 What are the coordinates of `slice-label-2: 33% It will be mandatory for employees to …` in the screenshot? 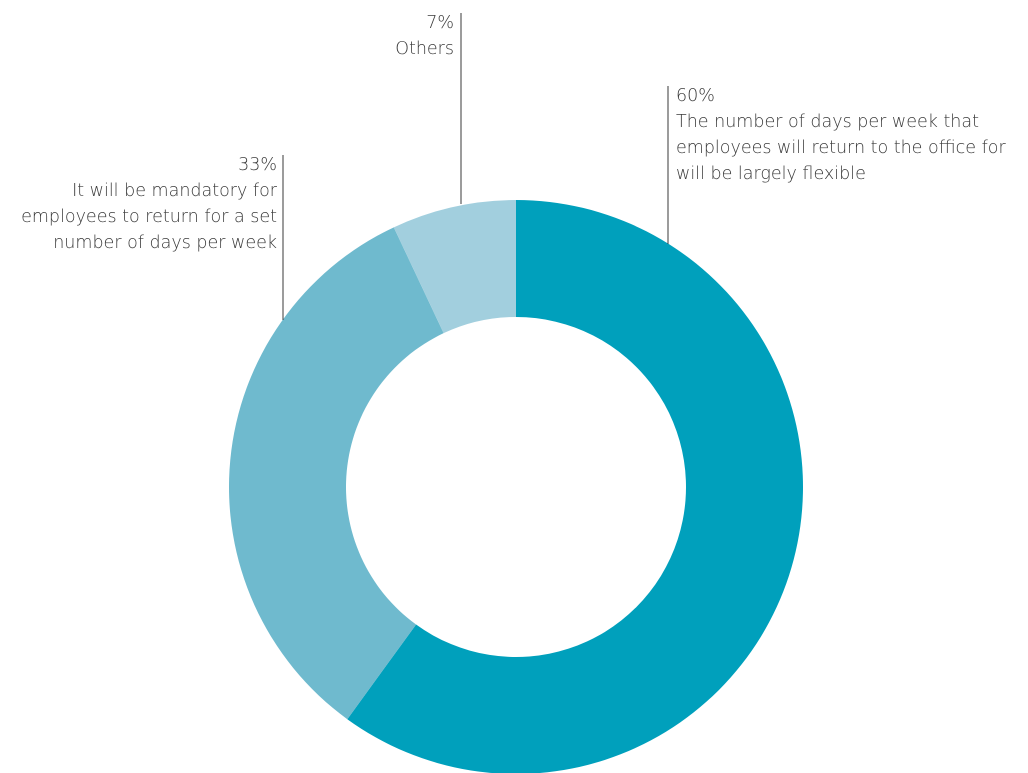 It's located at (149, 204).